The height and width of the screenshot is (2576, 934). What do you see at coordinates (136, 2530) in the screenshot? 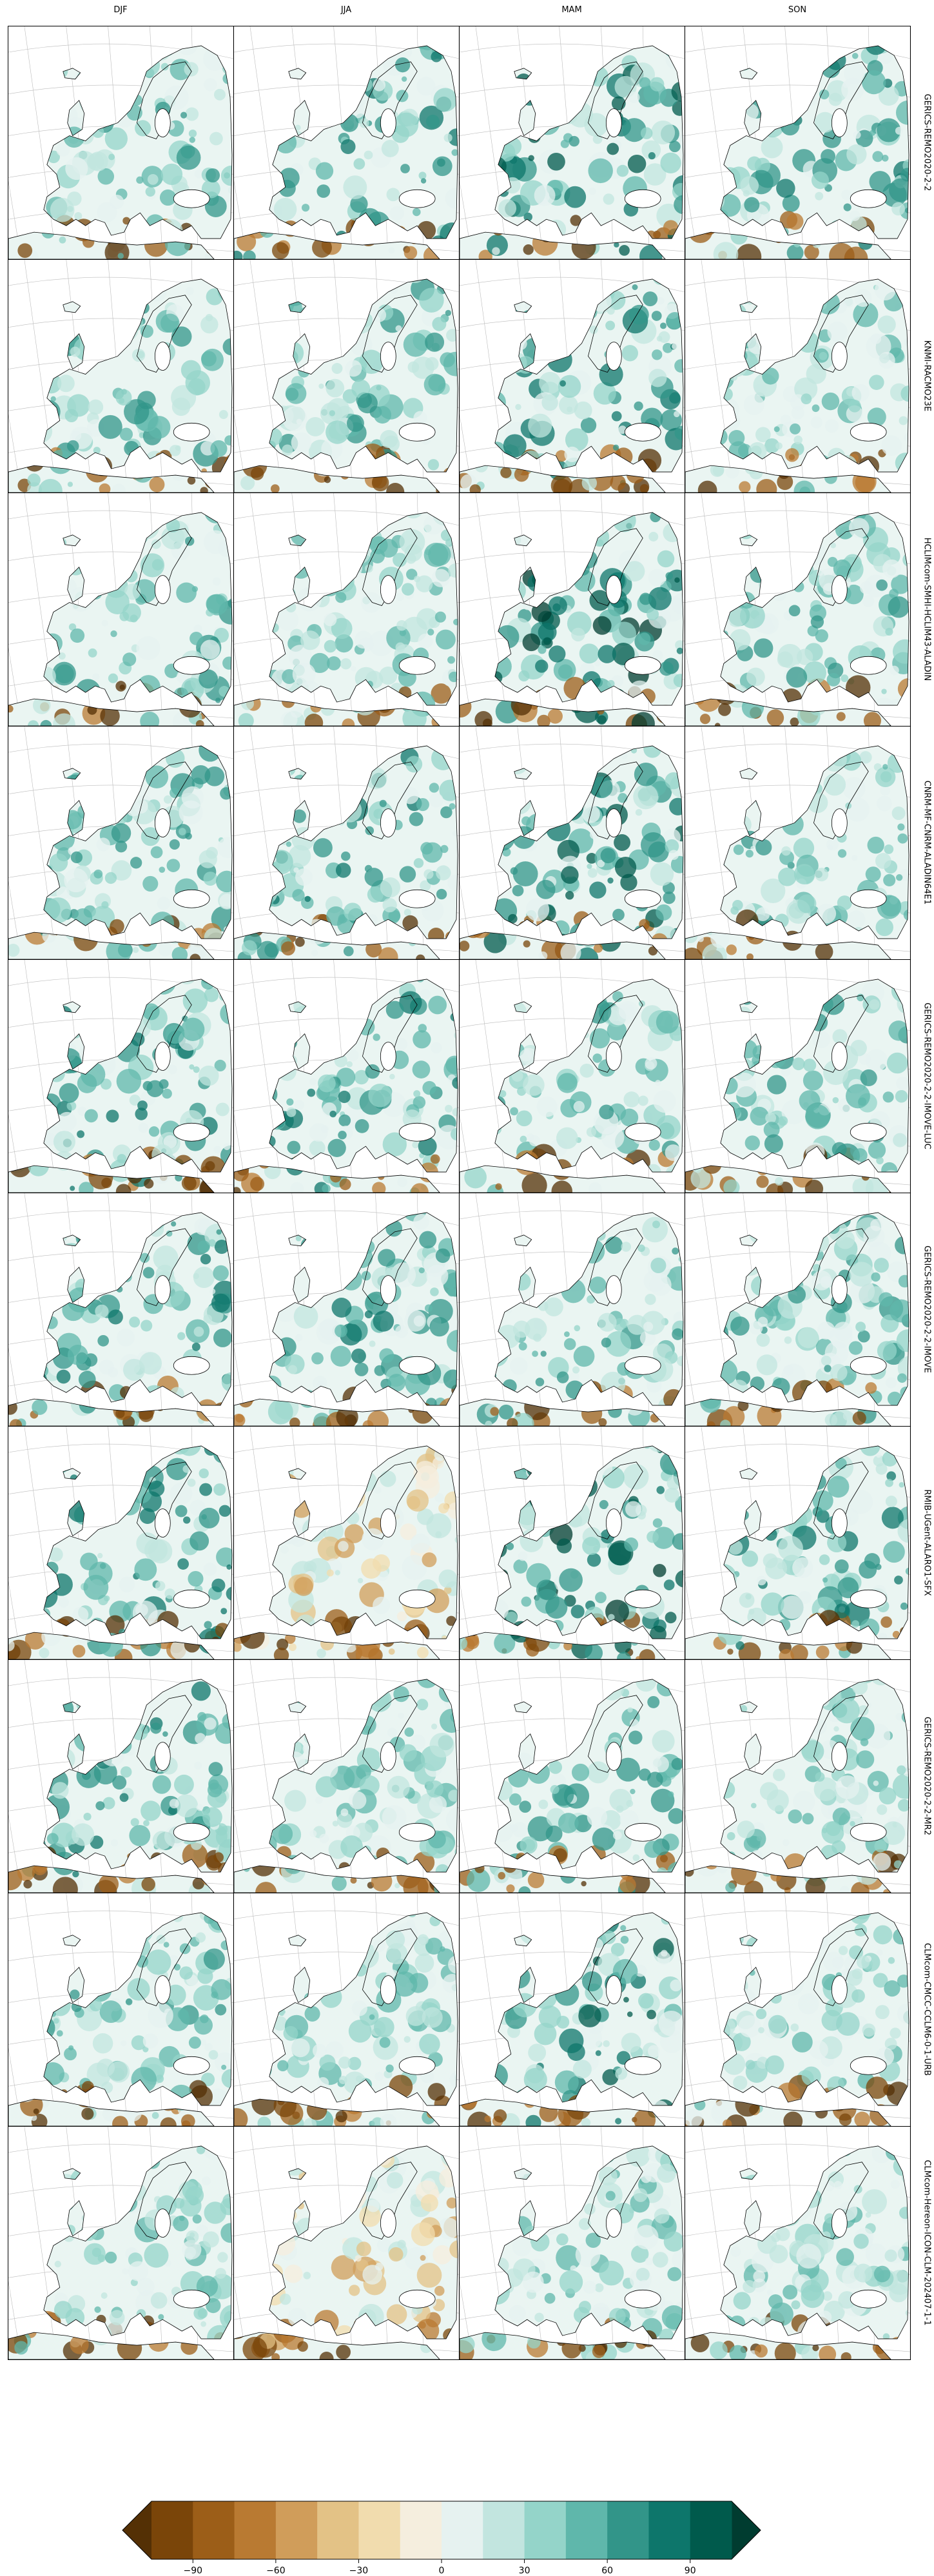
I see `colorbar-extend-low` at bounding box center [136, 2530].